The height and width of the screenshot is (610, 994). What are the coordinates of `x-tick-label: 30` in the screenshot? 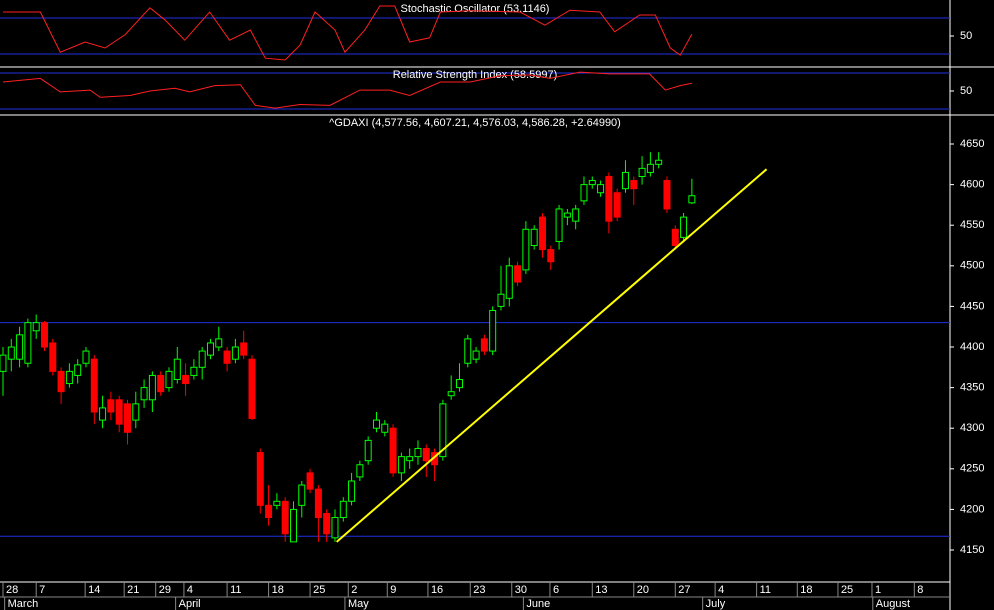 It's located at (521, 590).